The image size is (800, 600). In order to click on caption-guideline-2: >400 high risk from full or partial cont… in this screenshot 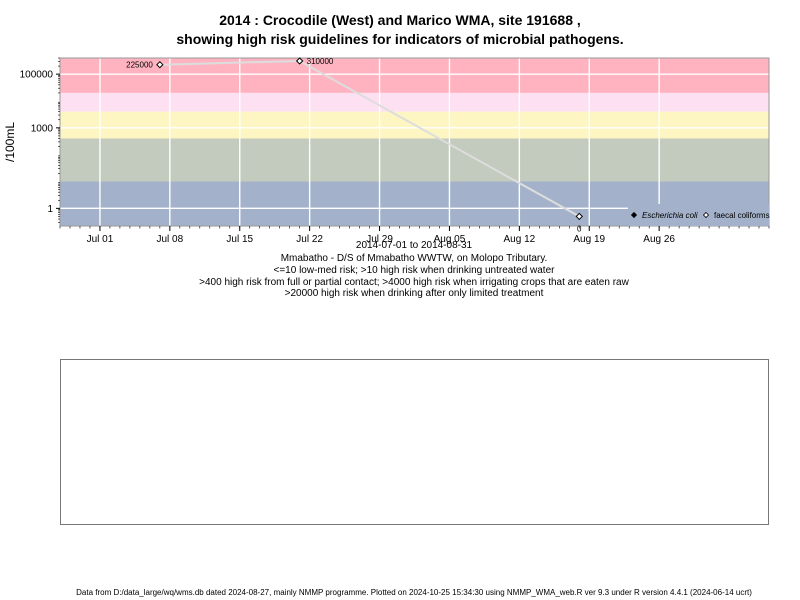, I will do `click(414, 282)`.